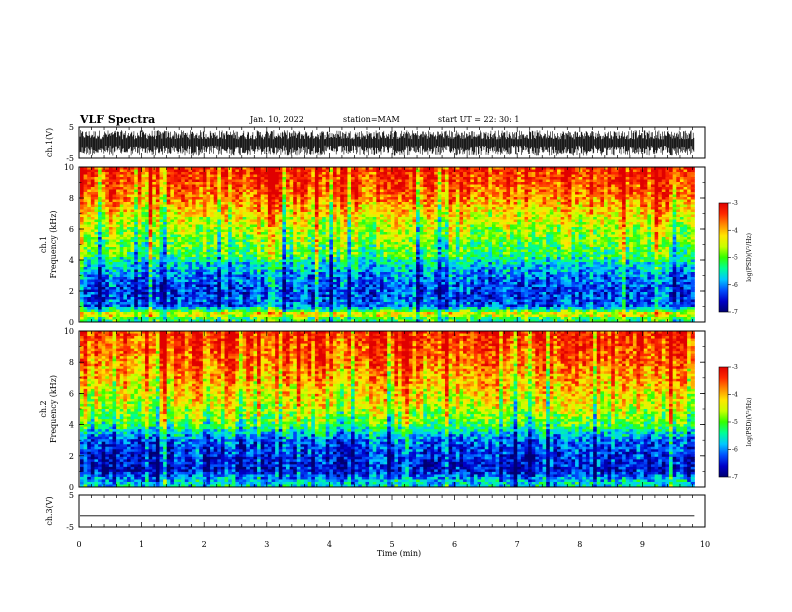 The image size is (792, 612). I want to click on x-tick-label: 3, so click(266, 544).